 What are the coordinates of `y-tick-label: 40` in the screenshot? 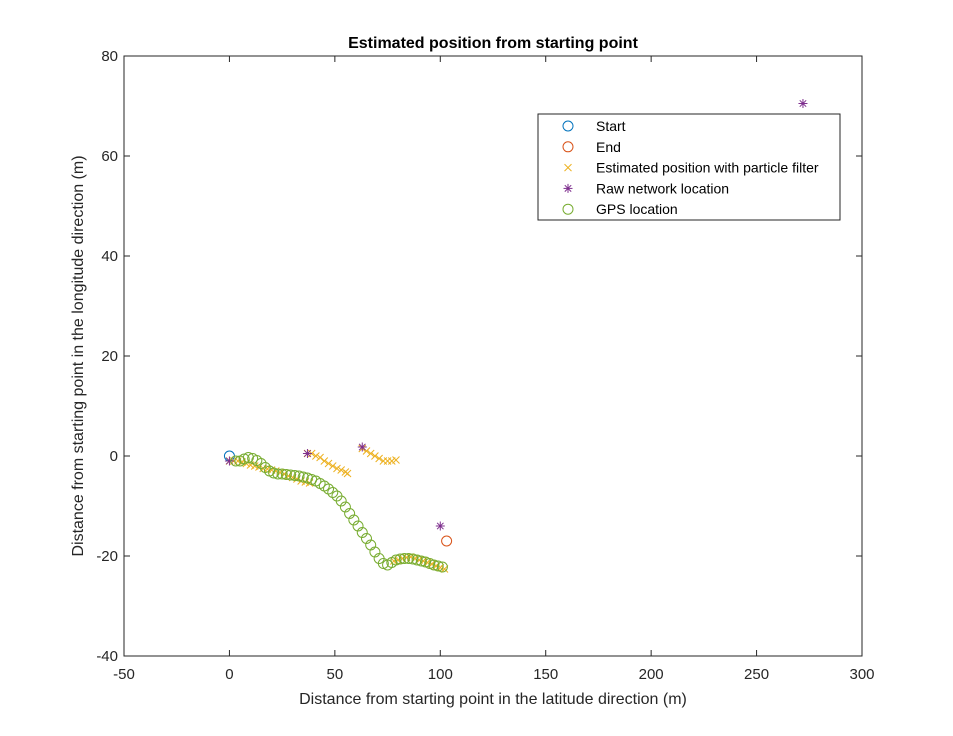 It's located at (109, 256).